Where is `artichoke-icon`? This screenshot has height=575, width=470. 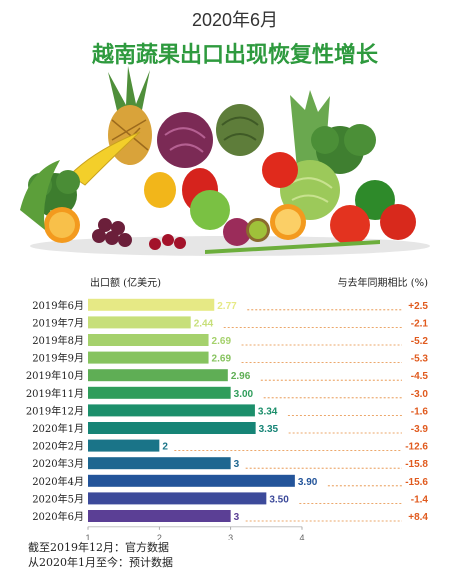
artichoke-icon is located at coordinates (240, 130).